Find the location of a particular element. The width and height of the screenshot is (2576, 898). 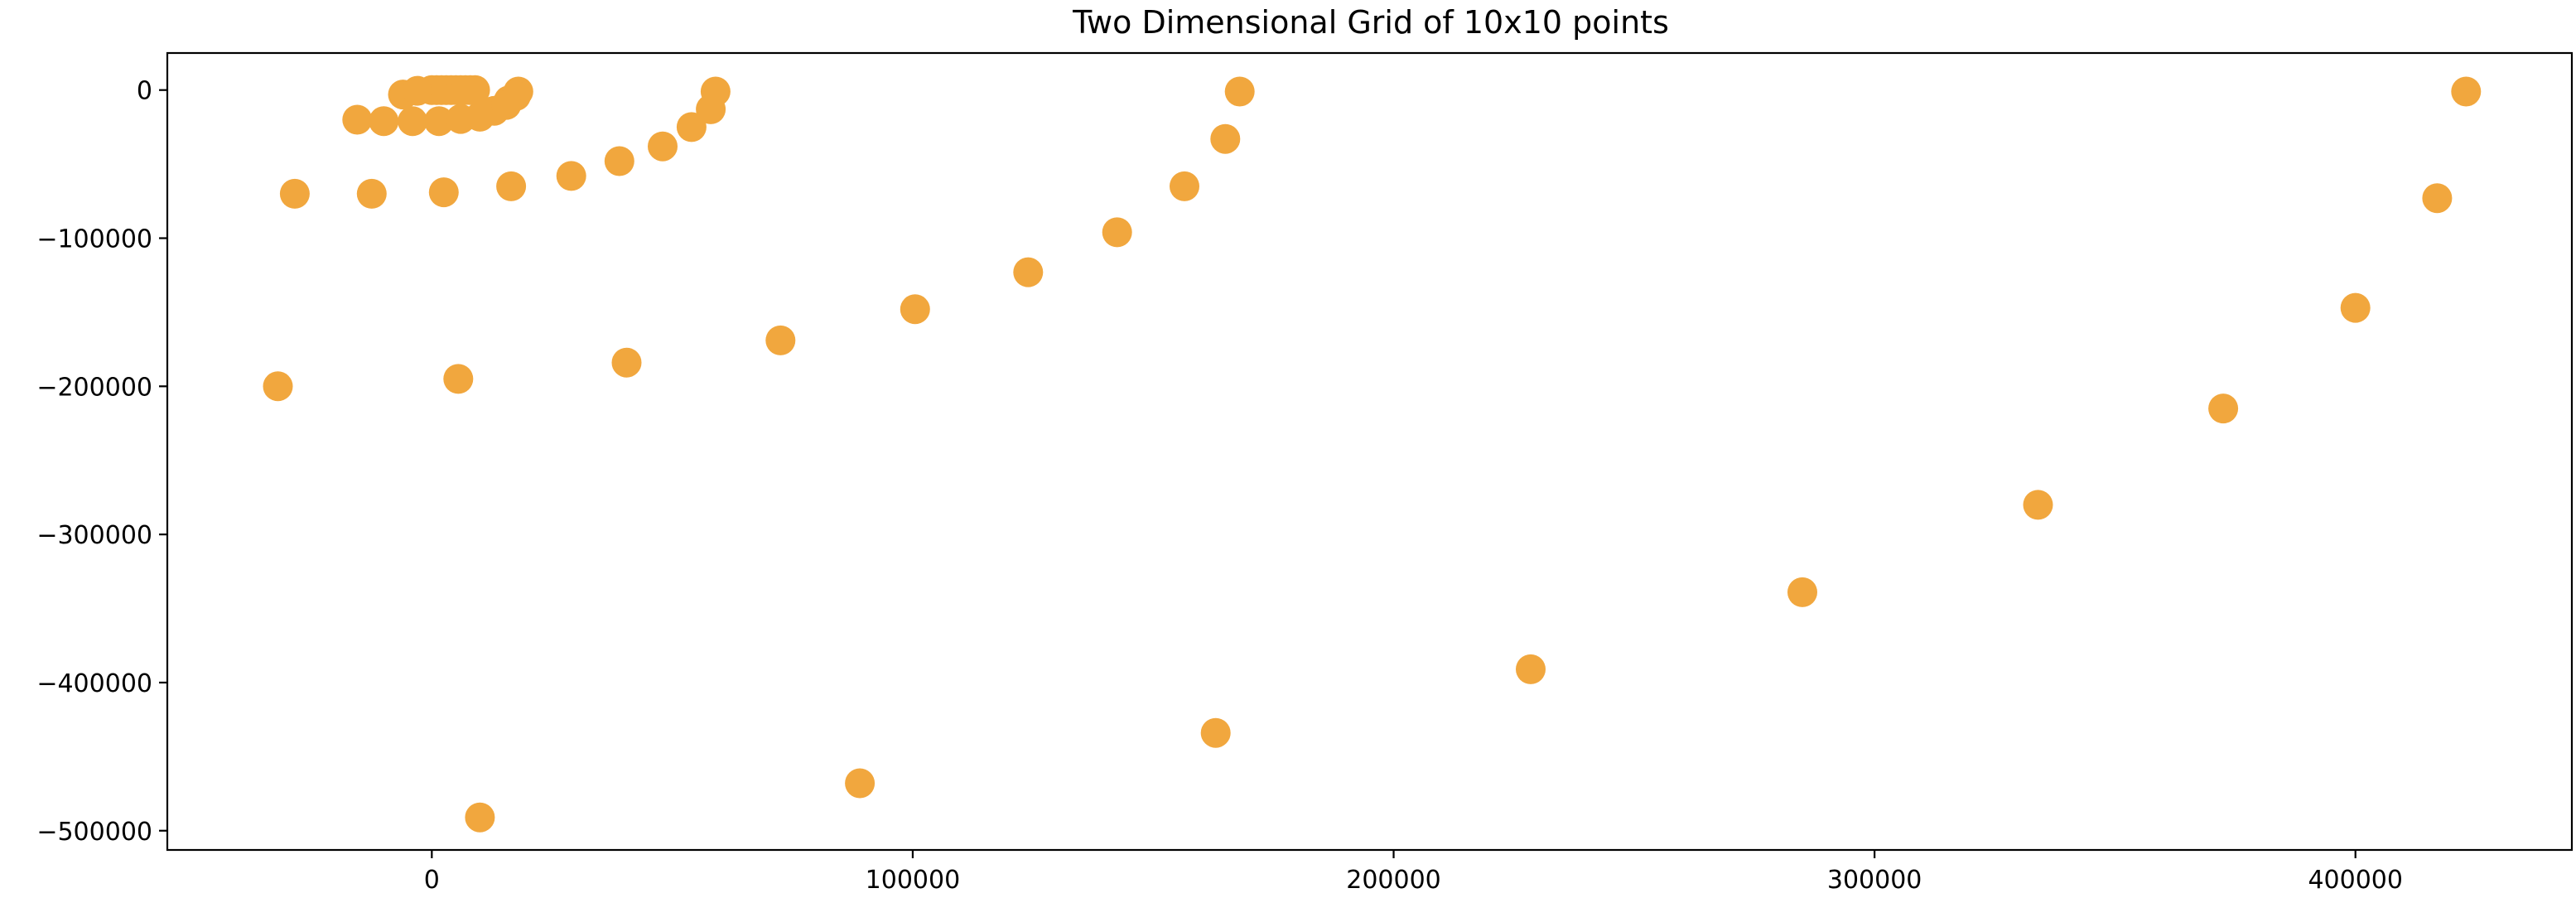

x-tick-label: 300000 is located at coordinates (1875, 881).